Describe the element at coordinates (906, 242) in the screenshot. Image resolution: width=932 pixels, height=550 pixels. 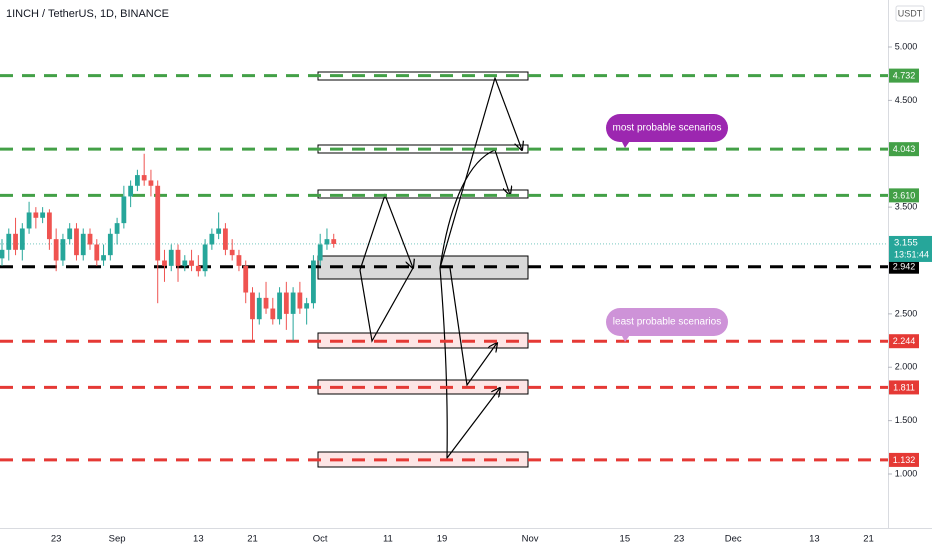
I see `last-price-label: 3.155` at that location.